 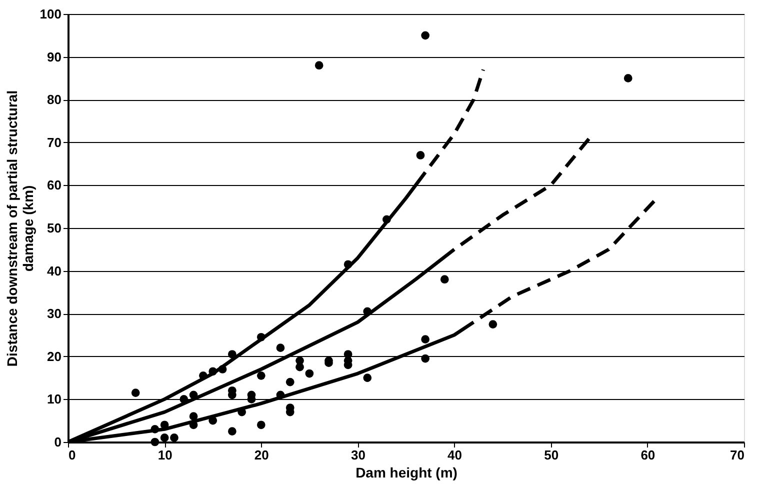 What do you see at coordinates (737, 455) in the screenshot?
I see `x-tick-label: 70` at bounding box center [737, 455].